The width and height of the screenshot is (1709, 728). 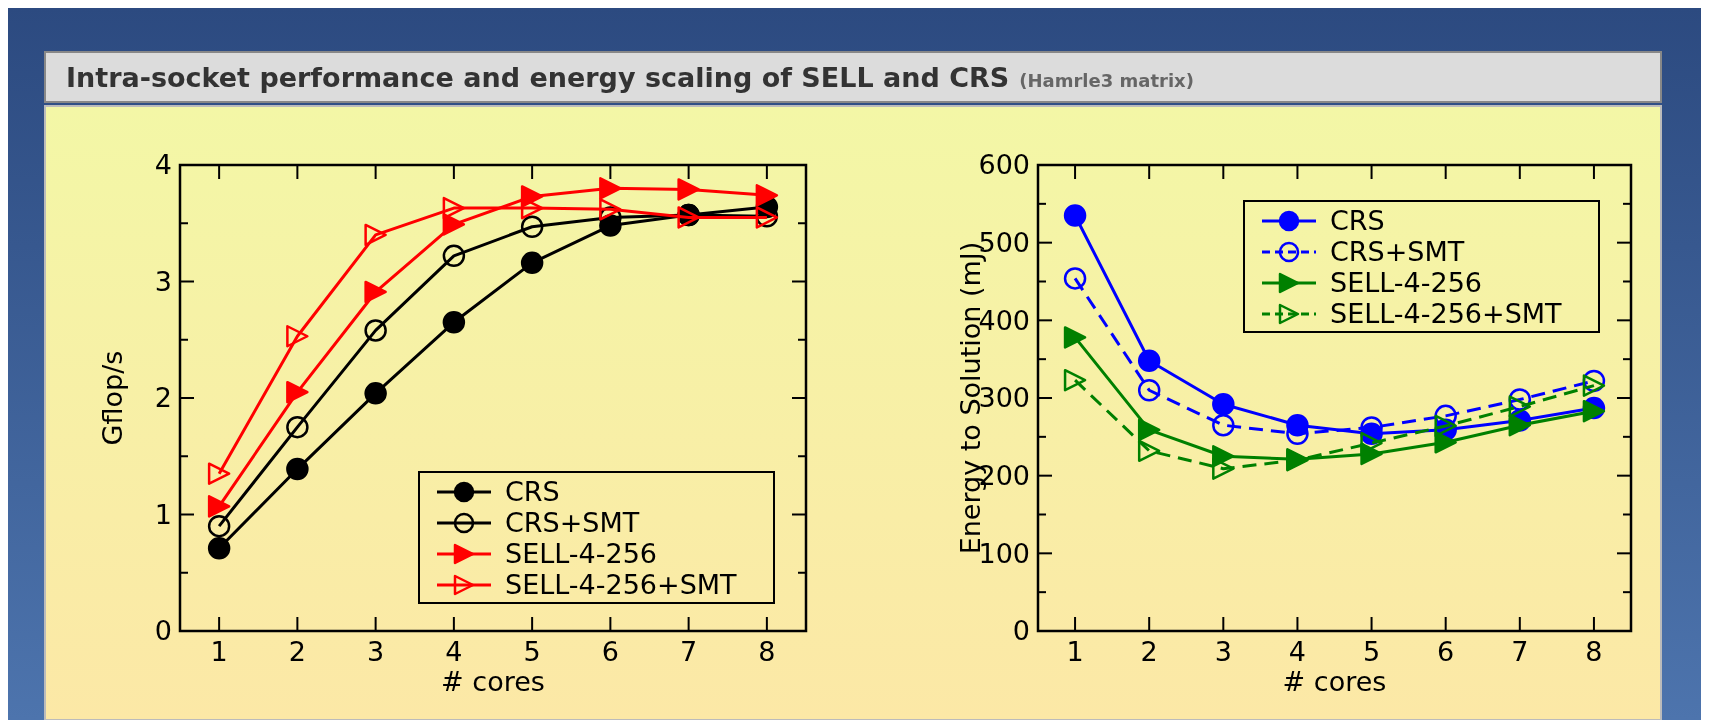 What do you see at coordinates (1004, 165) in the screenshot?
I see `y-tick-label: 600` at bounding box center [1004, 165].